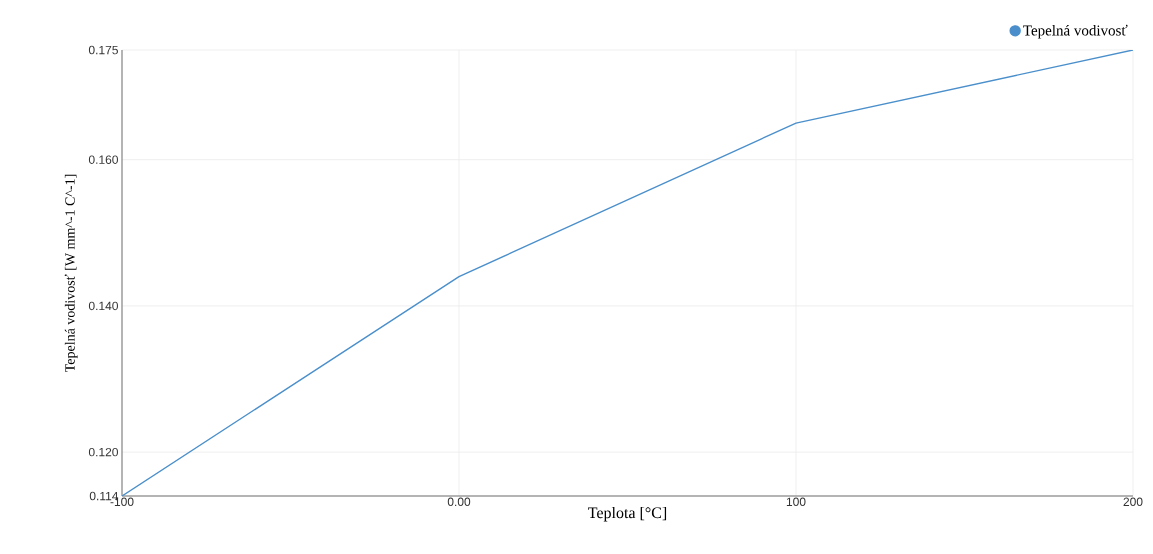 Image resolution: width=1153 pixels, height=554 pixels. What do you see at coordinates (103, 50) in the screenshot?
I see `y-tick-label: 0.175` at bounding box center [103, 50].